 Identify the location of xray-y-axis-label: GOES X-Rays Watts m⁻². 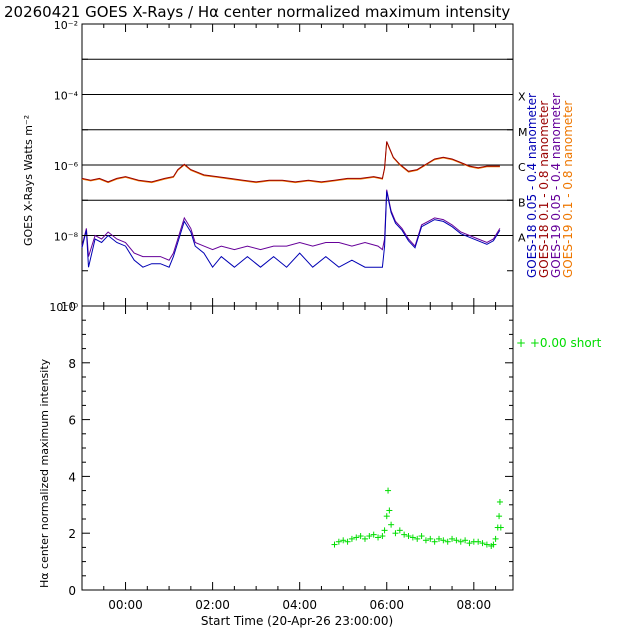
(28, 180).